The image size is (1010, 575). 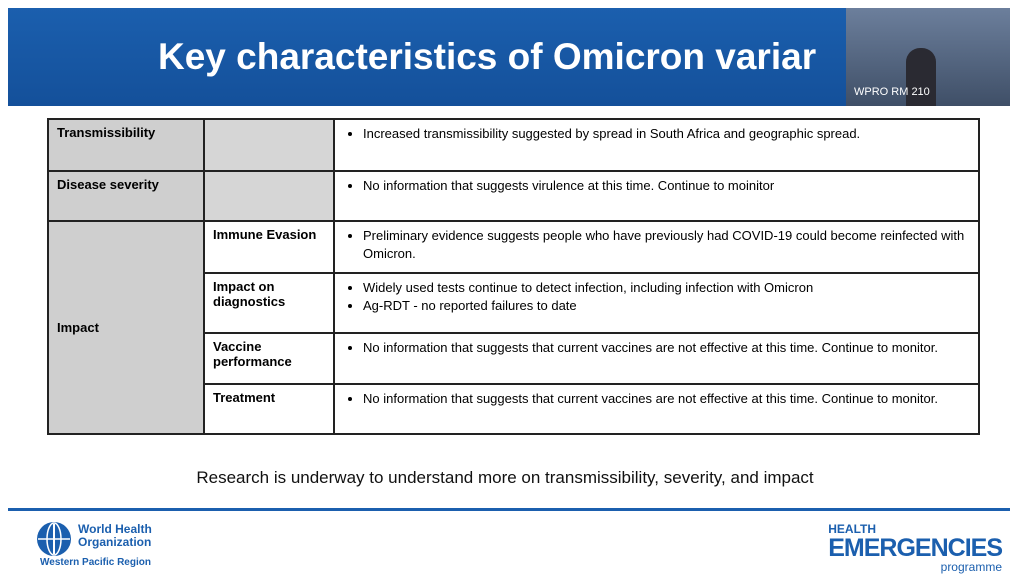 I want to click on who-name: World Health Organization, so click(x=115, y=536).